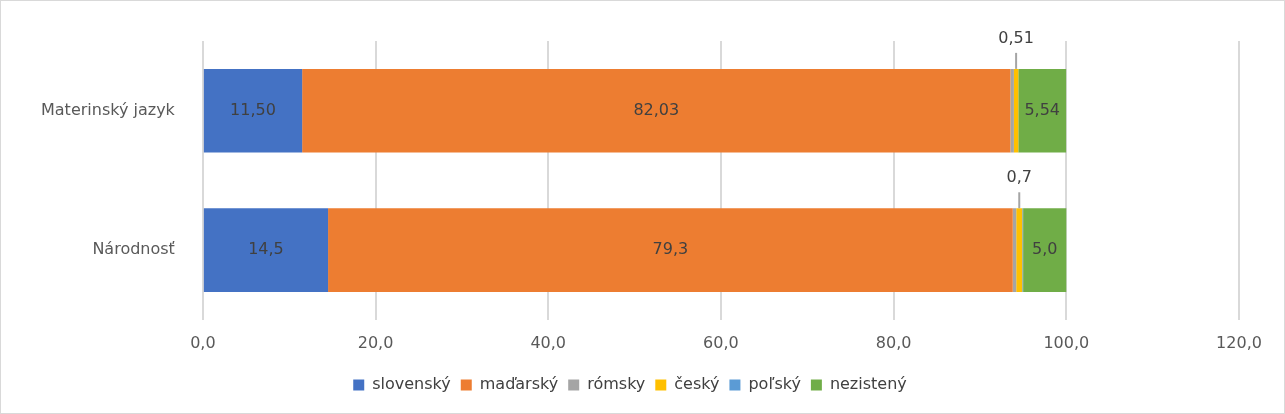  Describe the element at coordinates (411, 384) in the screenshot. I see `legend-label: slovenský` at that location.